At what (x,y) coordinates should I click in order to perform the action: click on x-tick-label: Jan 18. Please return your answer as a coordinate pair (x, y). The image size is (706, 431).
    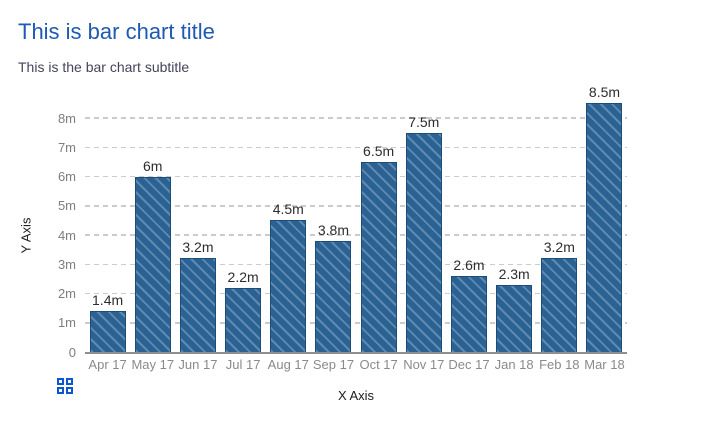
    Looking at the image, I should click on (514, 364).